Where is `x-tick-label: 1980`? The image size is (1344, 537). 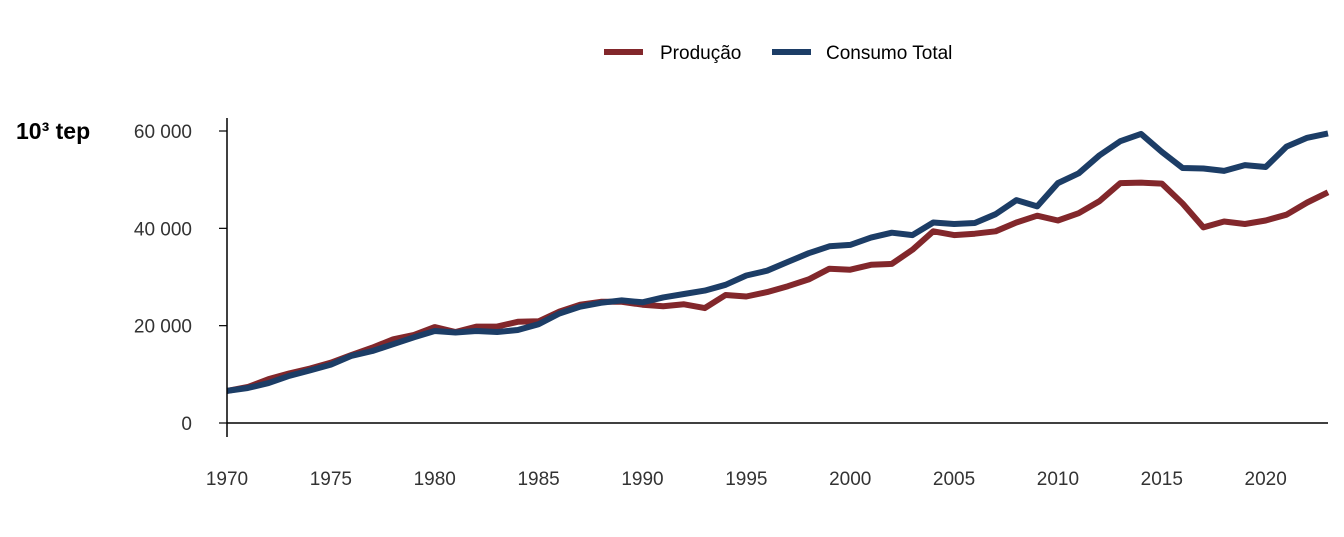
x-tick-label: 1980 is located at coordinates (435, 479).